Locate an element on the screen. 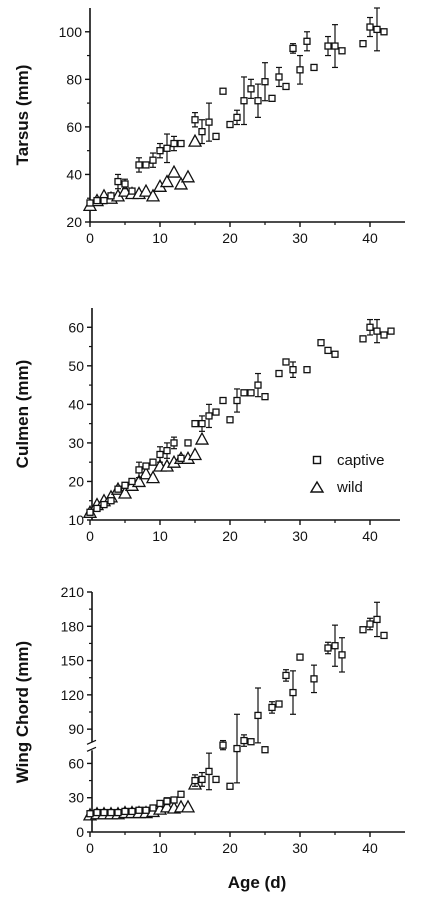 The height and width of the screenshot is (902, 425). legend-label-wild: wild is located at coordinates (349, 487).